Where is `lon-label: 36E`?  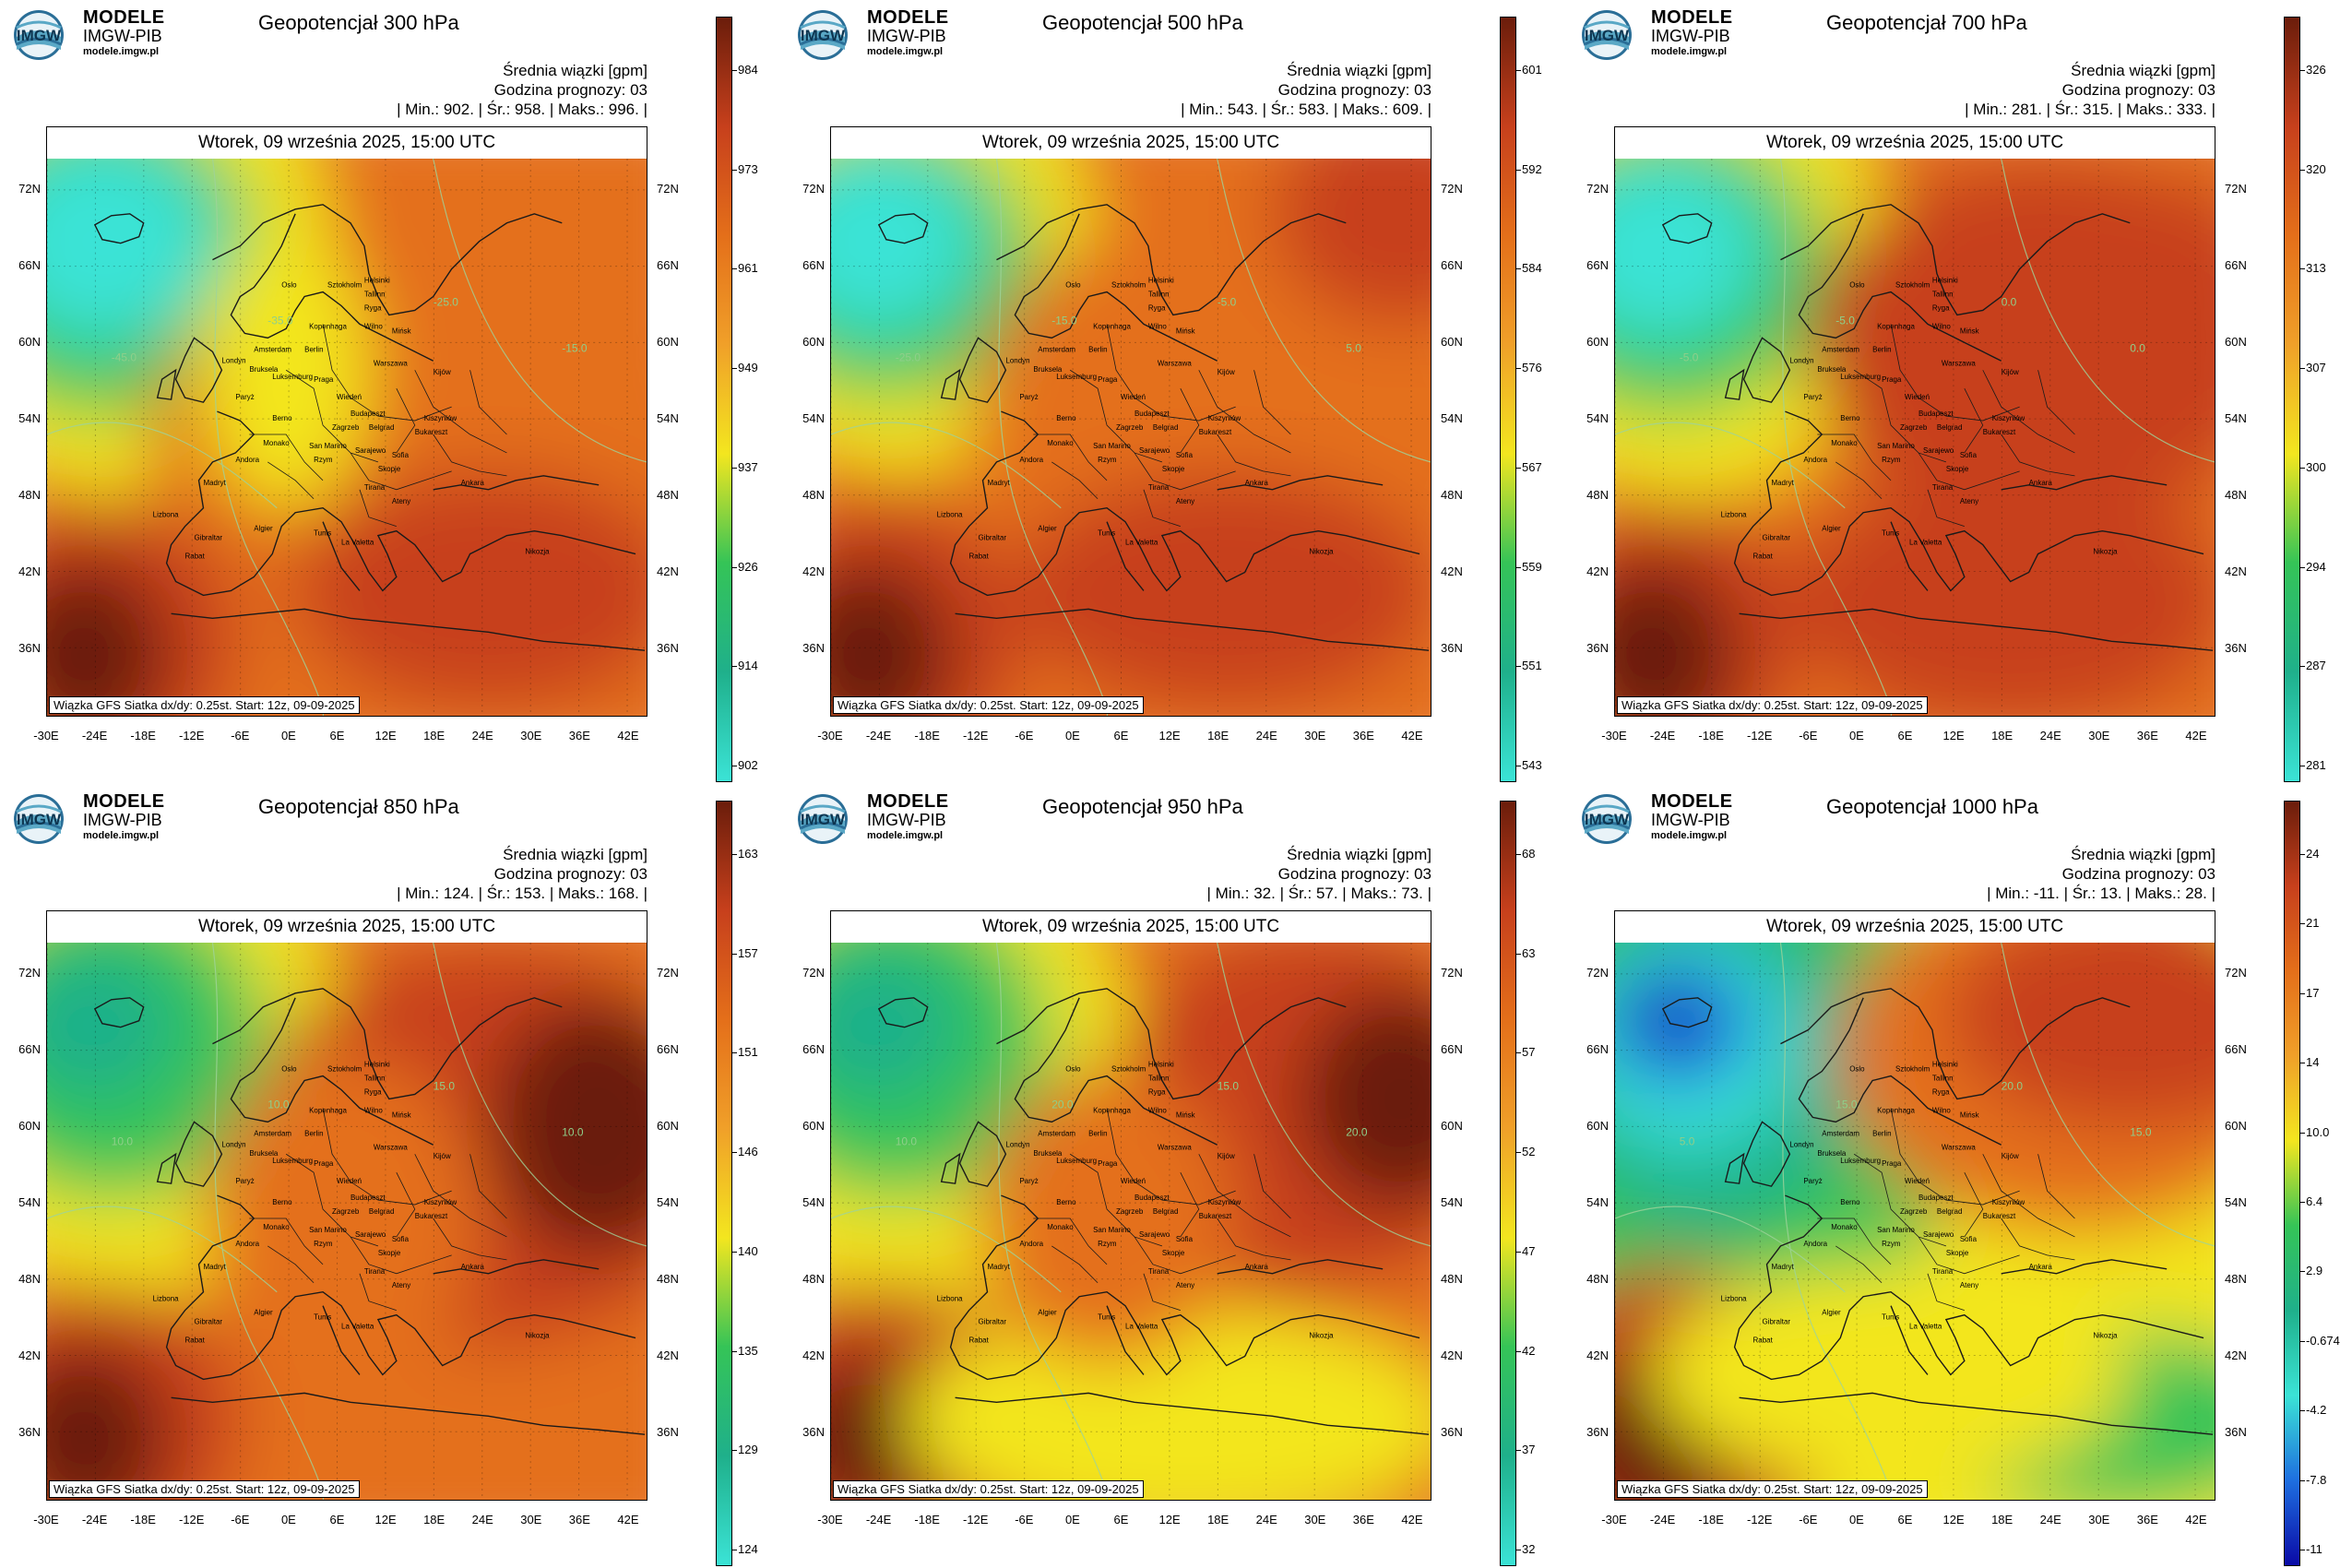 lon-label: 36E is located at coordinates (2147, 735).